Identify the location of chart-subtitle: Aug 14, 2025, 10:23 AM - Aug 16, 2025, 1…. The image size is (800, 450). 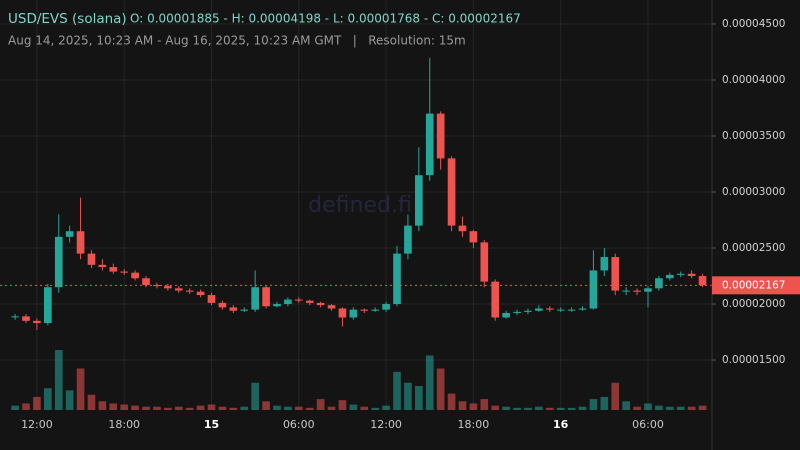
(237, 41).